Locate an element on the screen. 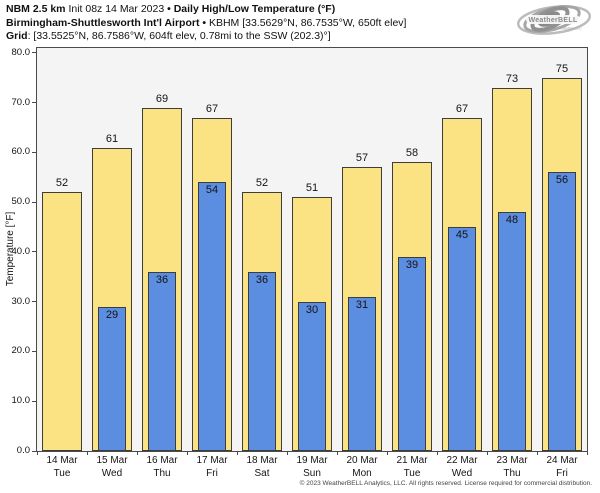 The image size is (600, 493). weatherbell-logo: WeatherBELL Analytics LLC is located at coordinates (554, 20).